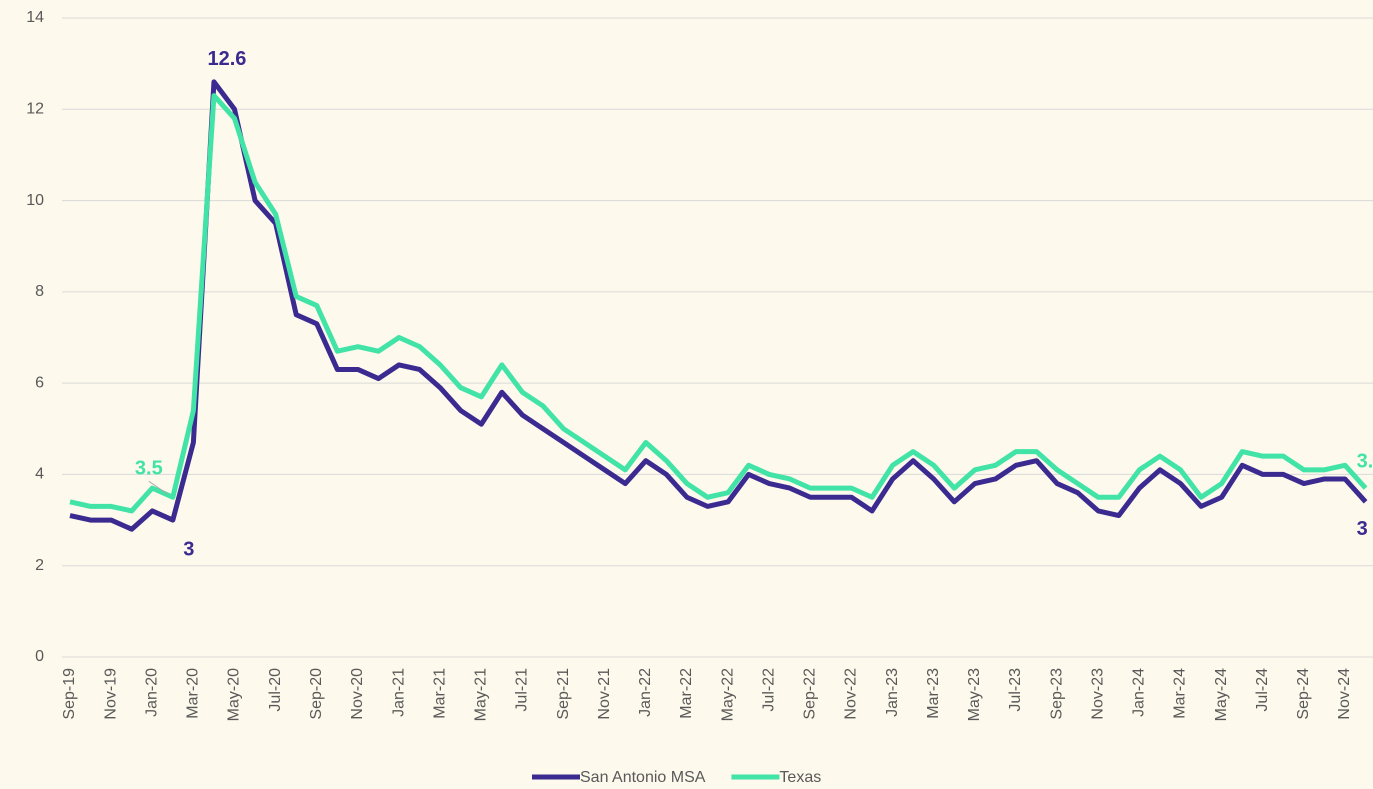 This screenshot has width=1373, height=789. Describe the element at coordinates (39, 656) in the screenshot. I see `y-tick-label: 0` at that location.